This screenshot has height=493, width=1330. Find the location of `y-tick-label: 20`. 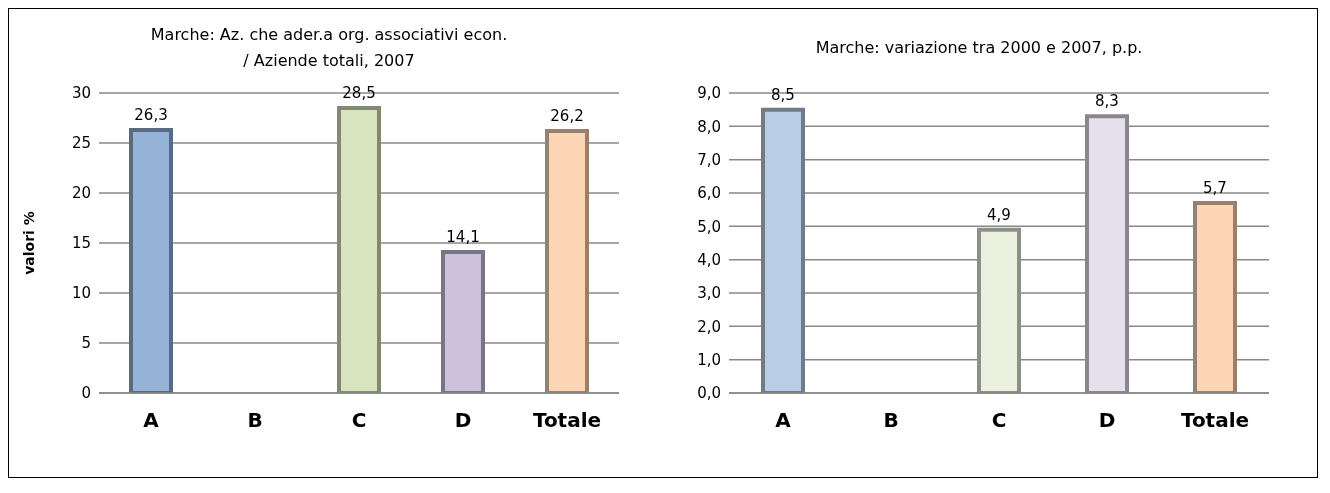

y-tick-label: 20 is located at coordinates (81, 193).